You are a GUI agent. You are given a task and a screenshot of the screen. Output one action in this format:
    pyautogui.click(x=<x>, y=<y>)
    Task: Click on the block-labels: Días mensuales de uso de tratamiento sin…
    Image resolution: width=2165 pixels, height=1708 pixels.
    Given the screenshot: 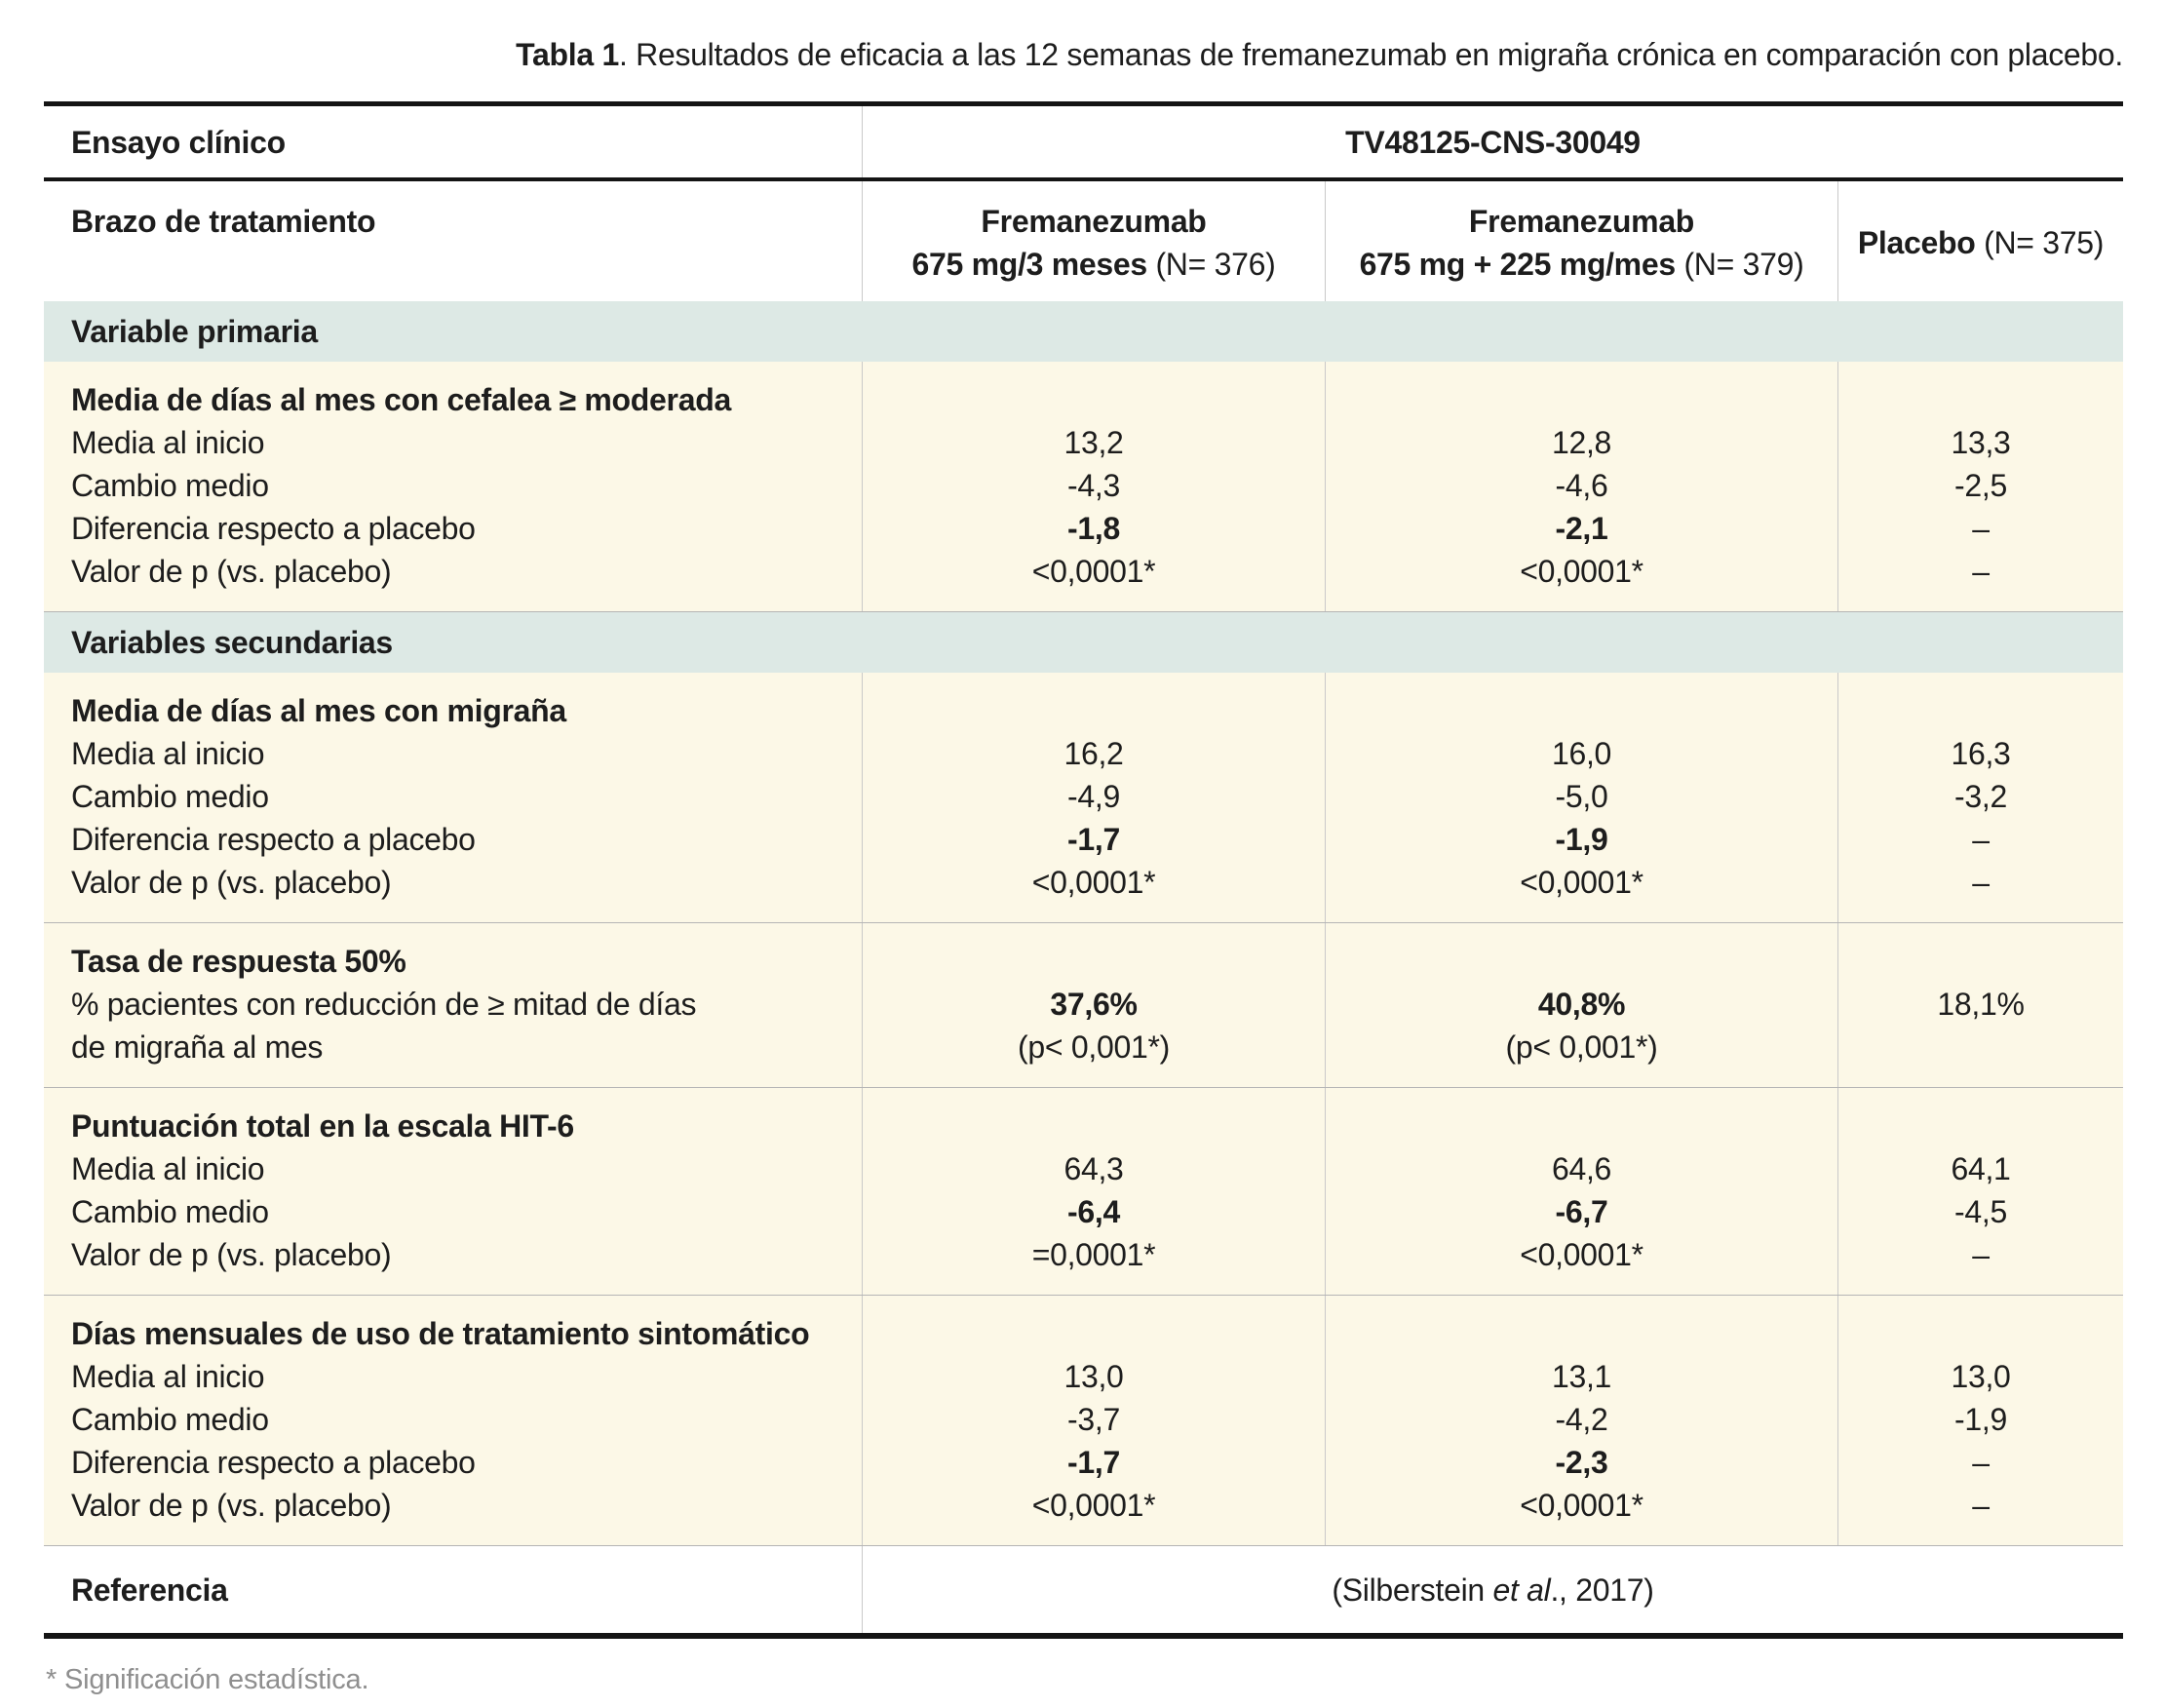 What is the action you would take?
    pyautogui.click(x=453, y=1420)
    